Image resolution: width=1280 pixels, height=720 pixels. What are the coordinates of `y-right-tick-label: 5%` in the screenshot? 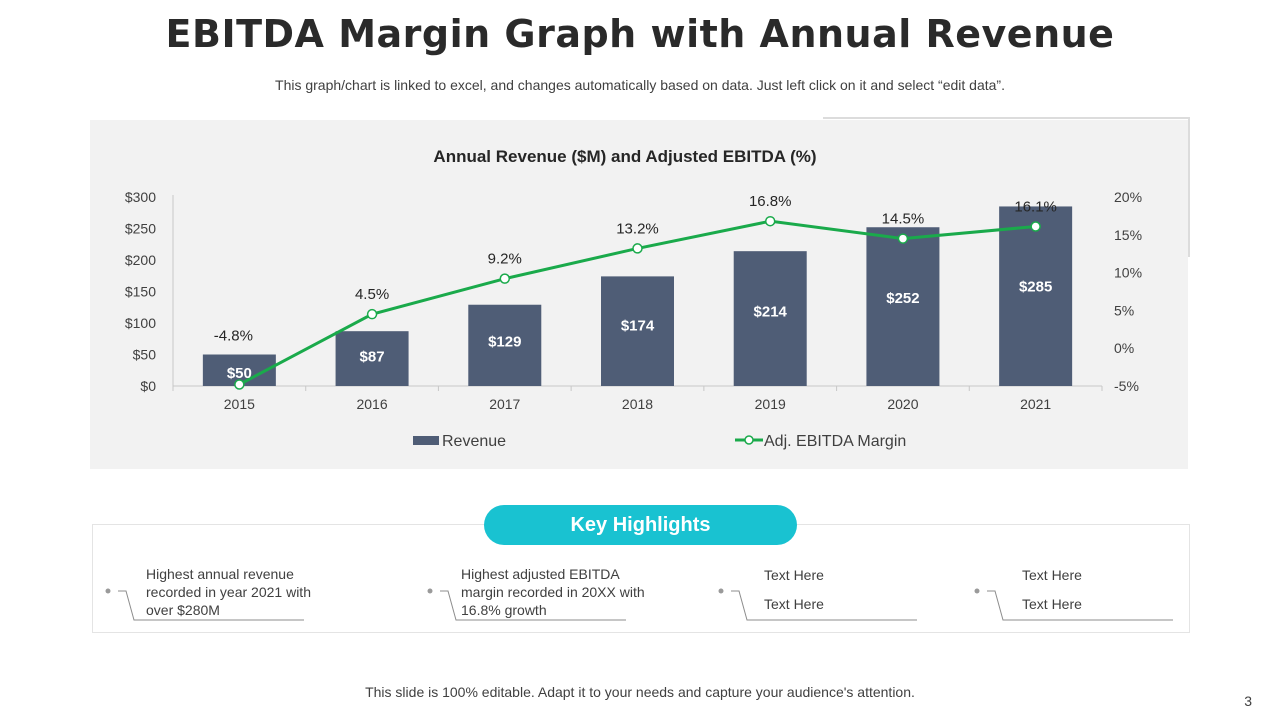 It's located at (1124, 310).